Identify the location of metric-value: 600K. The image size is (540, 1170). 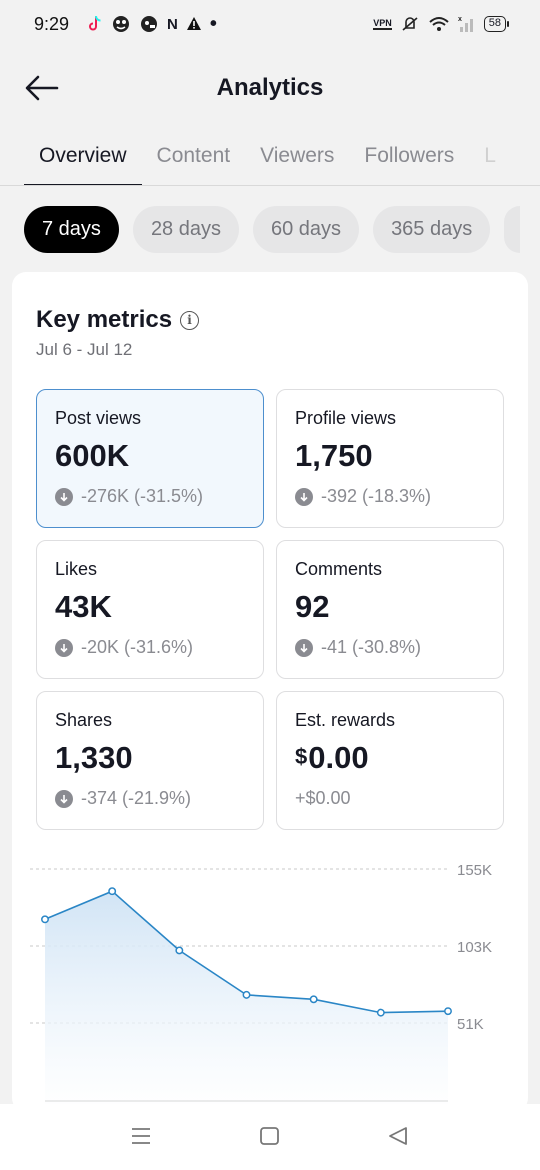
(92, 455).